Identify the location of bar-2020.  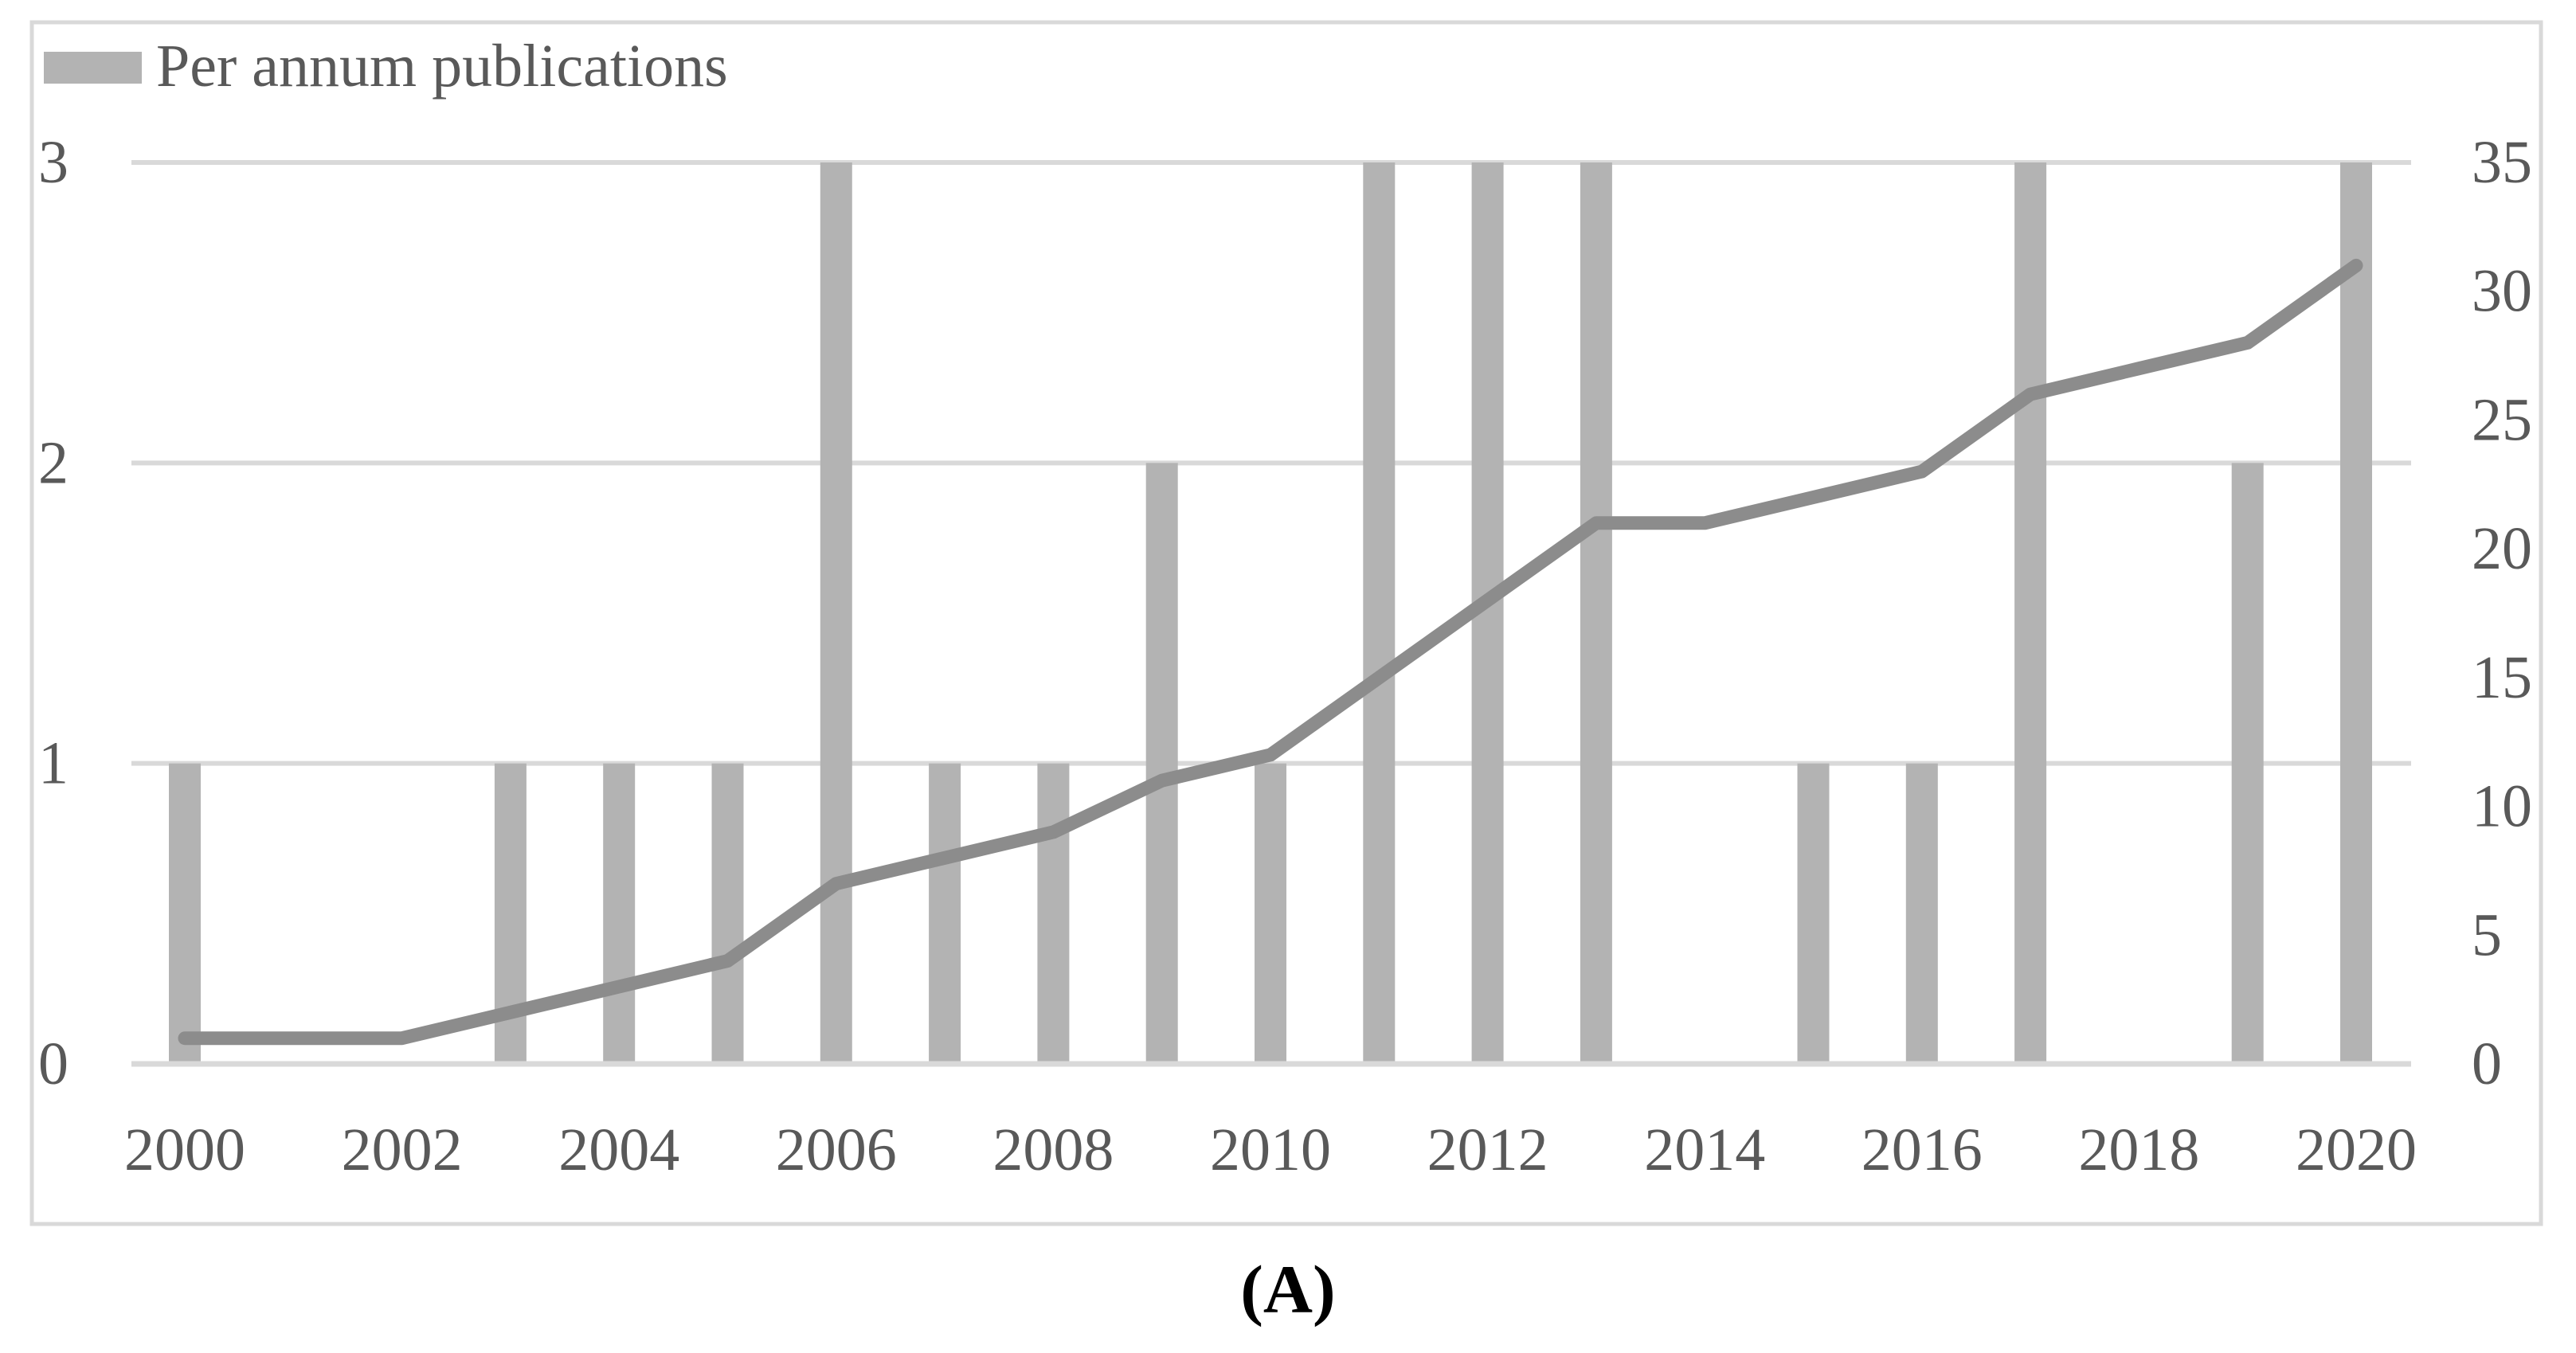
(2356, 613).